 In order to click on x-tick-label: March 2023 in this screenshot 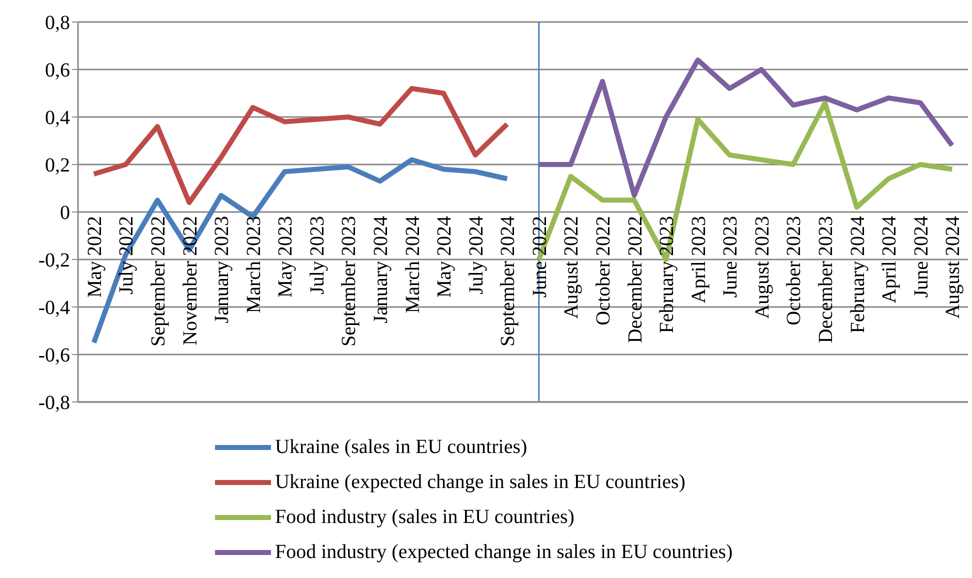, I will do `click(253, 265)`.